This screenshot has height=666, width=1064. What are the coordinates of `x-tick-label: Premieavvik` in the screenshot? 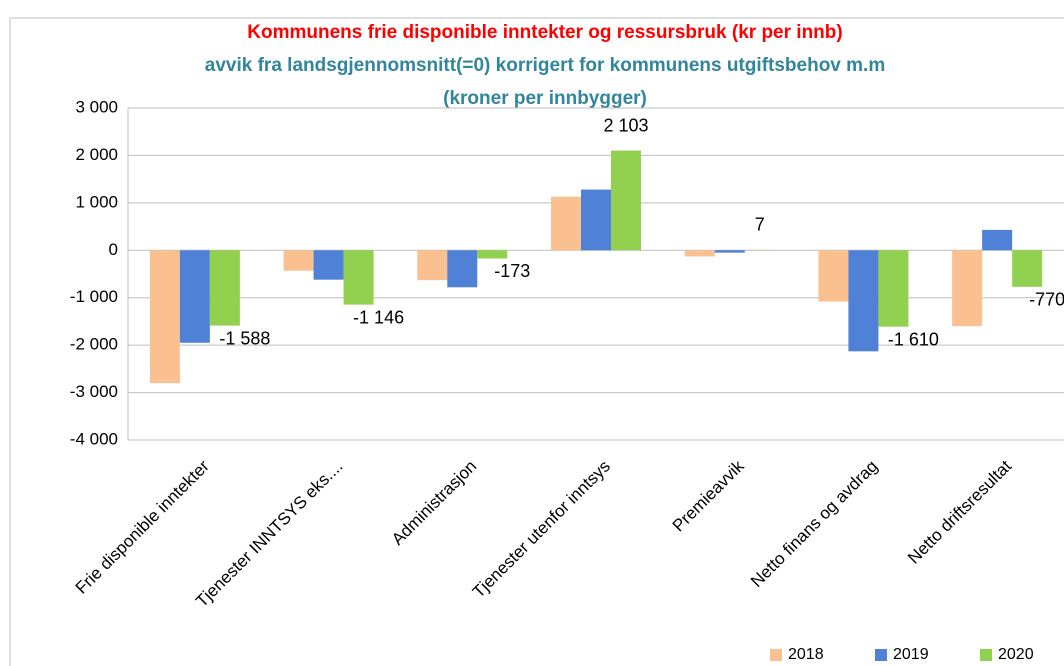 It's located at (708, 495).